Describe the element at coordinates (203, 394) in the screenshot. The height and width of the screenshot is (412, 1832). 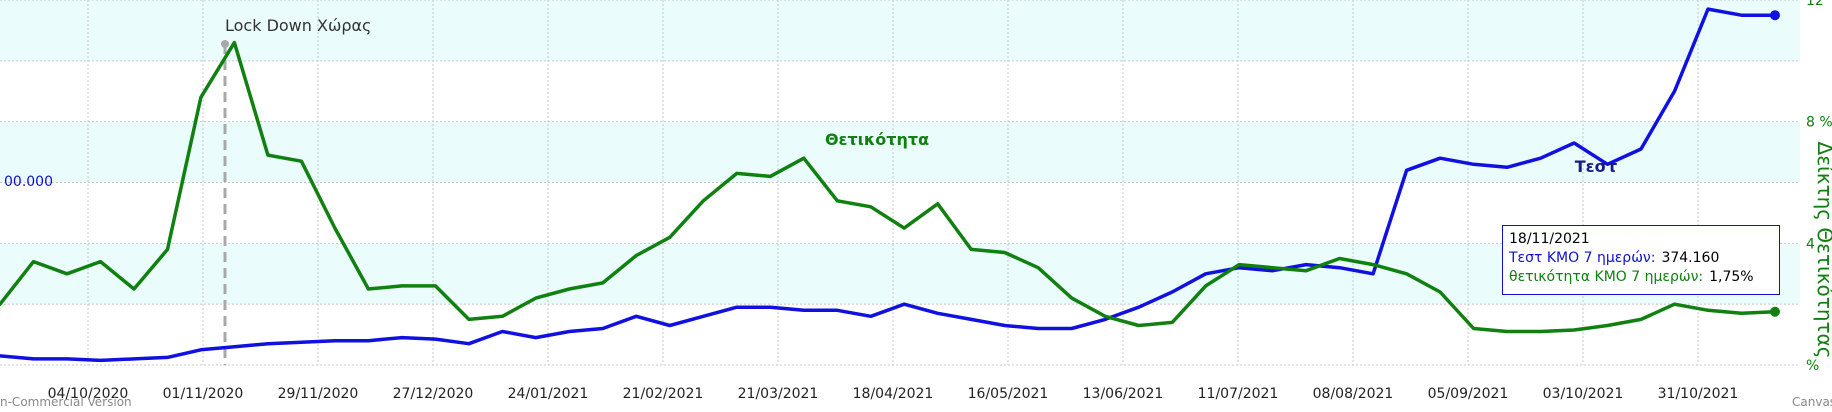
I see `x-tick-label: 01/11/2020` at that location.